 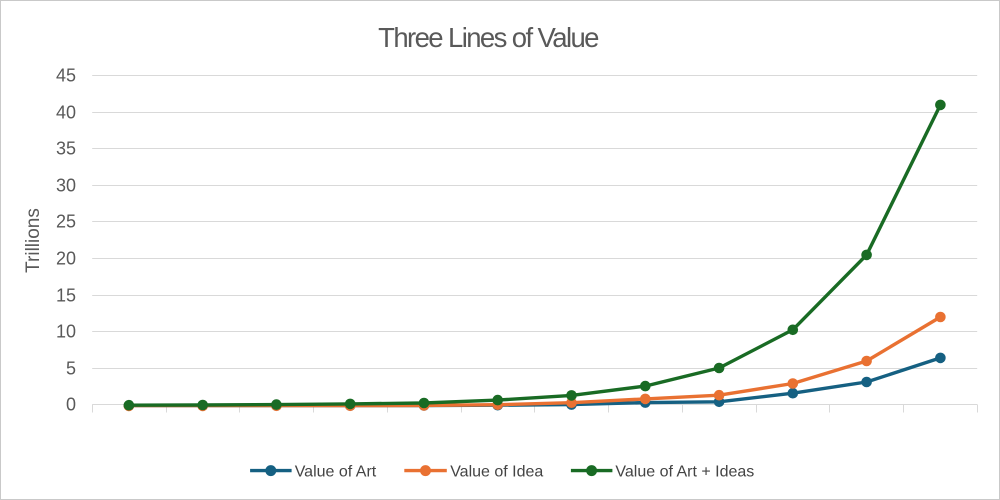 What do you see at coordinates (66, 186) in the screenshot?
I see `svg-text: 30` at bounding box center [66, 186].